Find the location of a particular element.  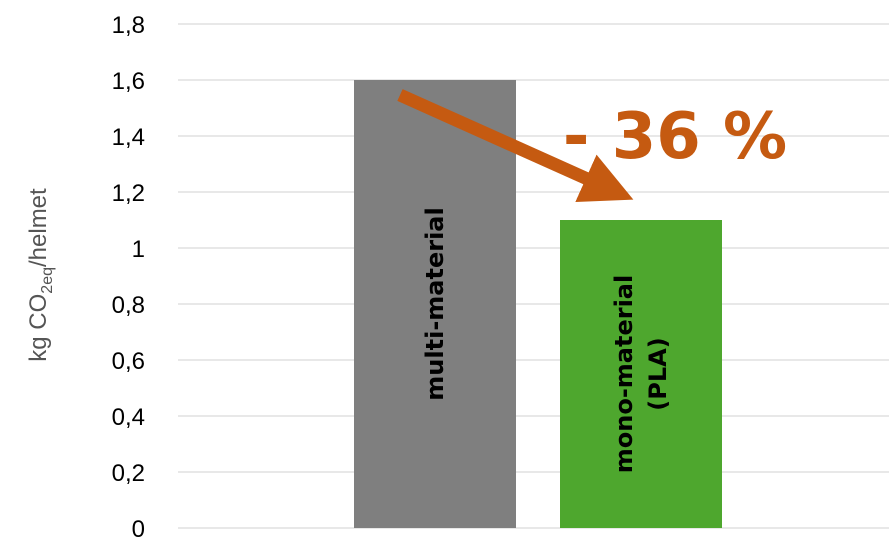

y-axis-ticks: 0 0,2 0,4 0,6 0,8 1 1,2 1,4 1,6 1,8 is located at coordinates (128, 275).